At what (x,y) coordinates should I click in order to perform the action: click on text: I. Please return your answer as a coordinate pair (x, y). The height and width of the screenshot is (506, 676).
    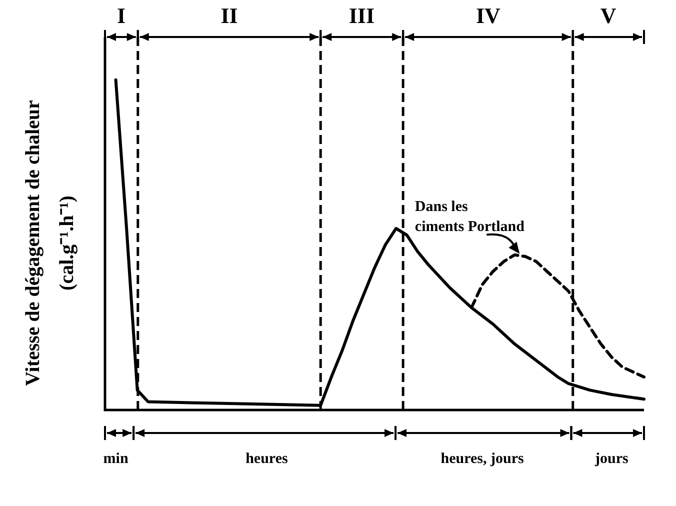
    Looking at the image, I should click on (121, 15).